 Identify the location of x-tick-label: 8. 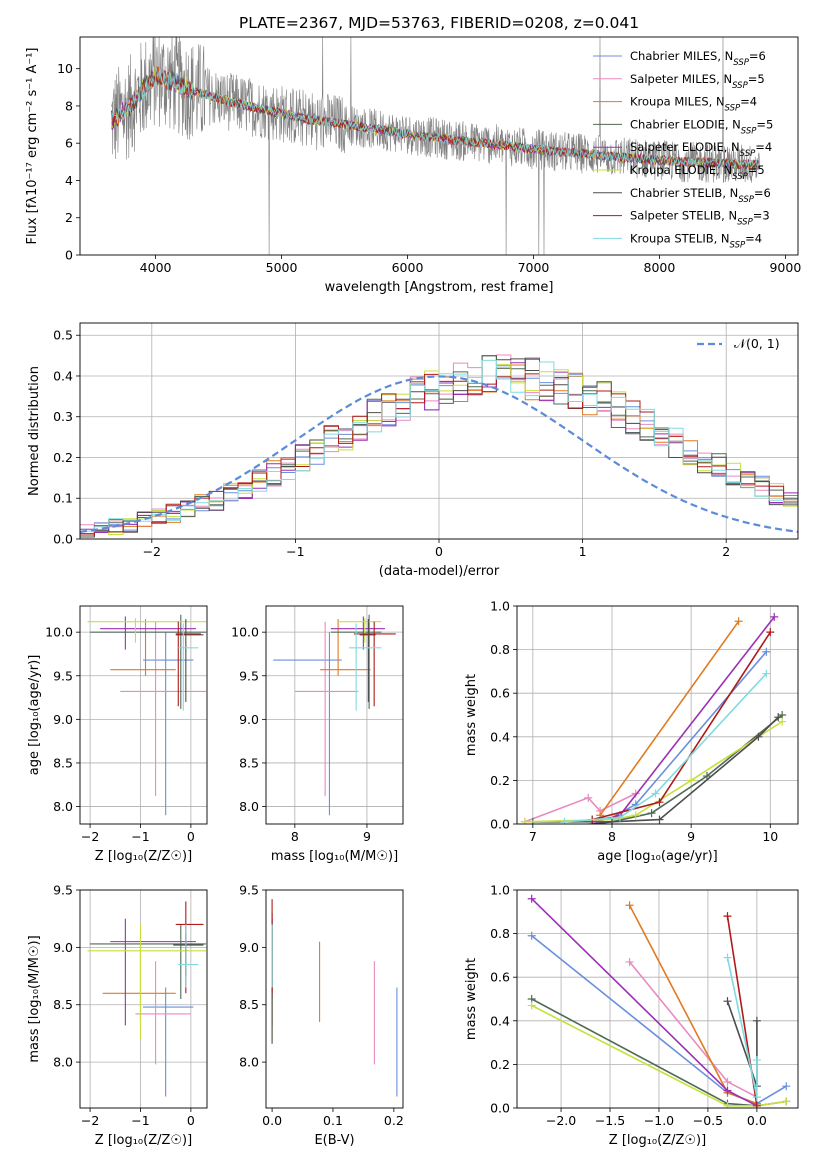
(612, 836).